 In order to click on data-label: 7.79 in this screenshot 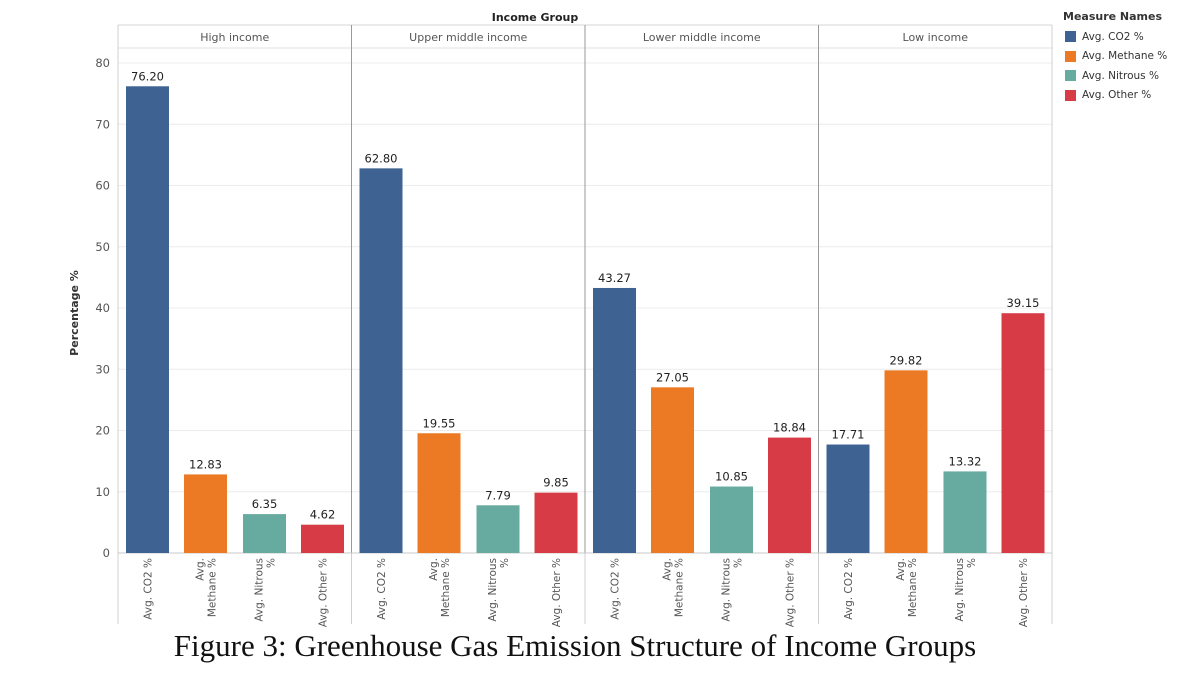, I will do `click(498, 495)`.